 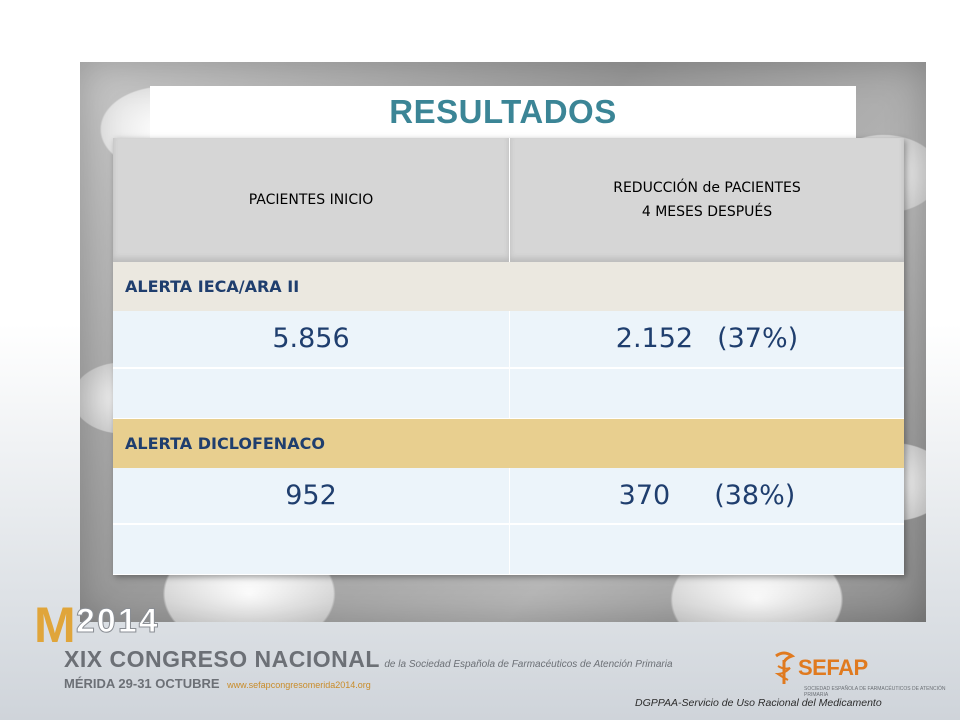 I want to click on start-value-diclofenaco: 952, so click(x=311, y=496).